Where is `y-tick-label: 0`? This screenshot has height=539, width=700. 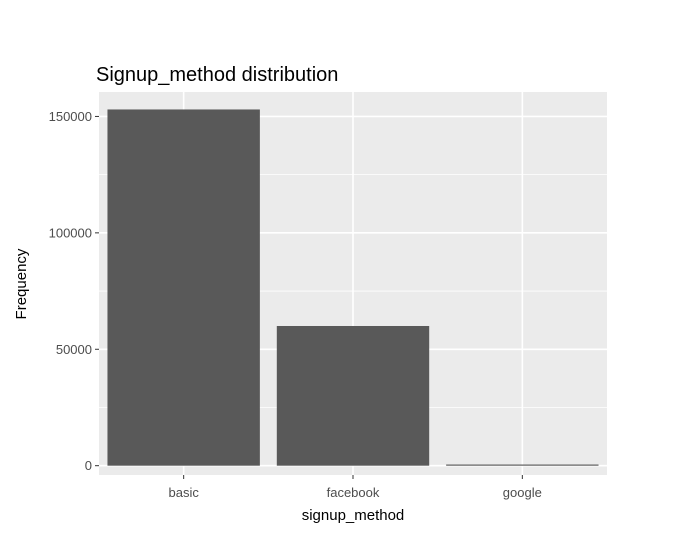 y-tick-label: 0 is located at coordinates (88, 465).